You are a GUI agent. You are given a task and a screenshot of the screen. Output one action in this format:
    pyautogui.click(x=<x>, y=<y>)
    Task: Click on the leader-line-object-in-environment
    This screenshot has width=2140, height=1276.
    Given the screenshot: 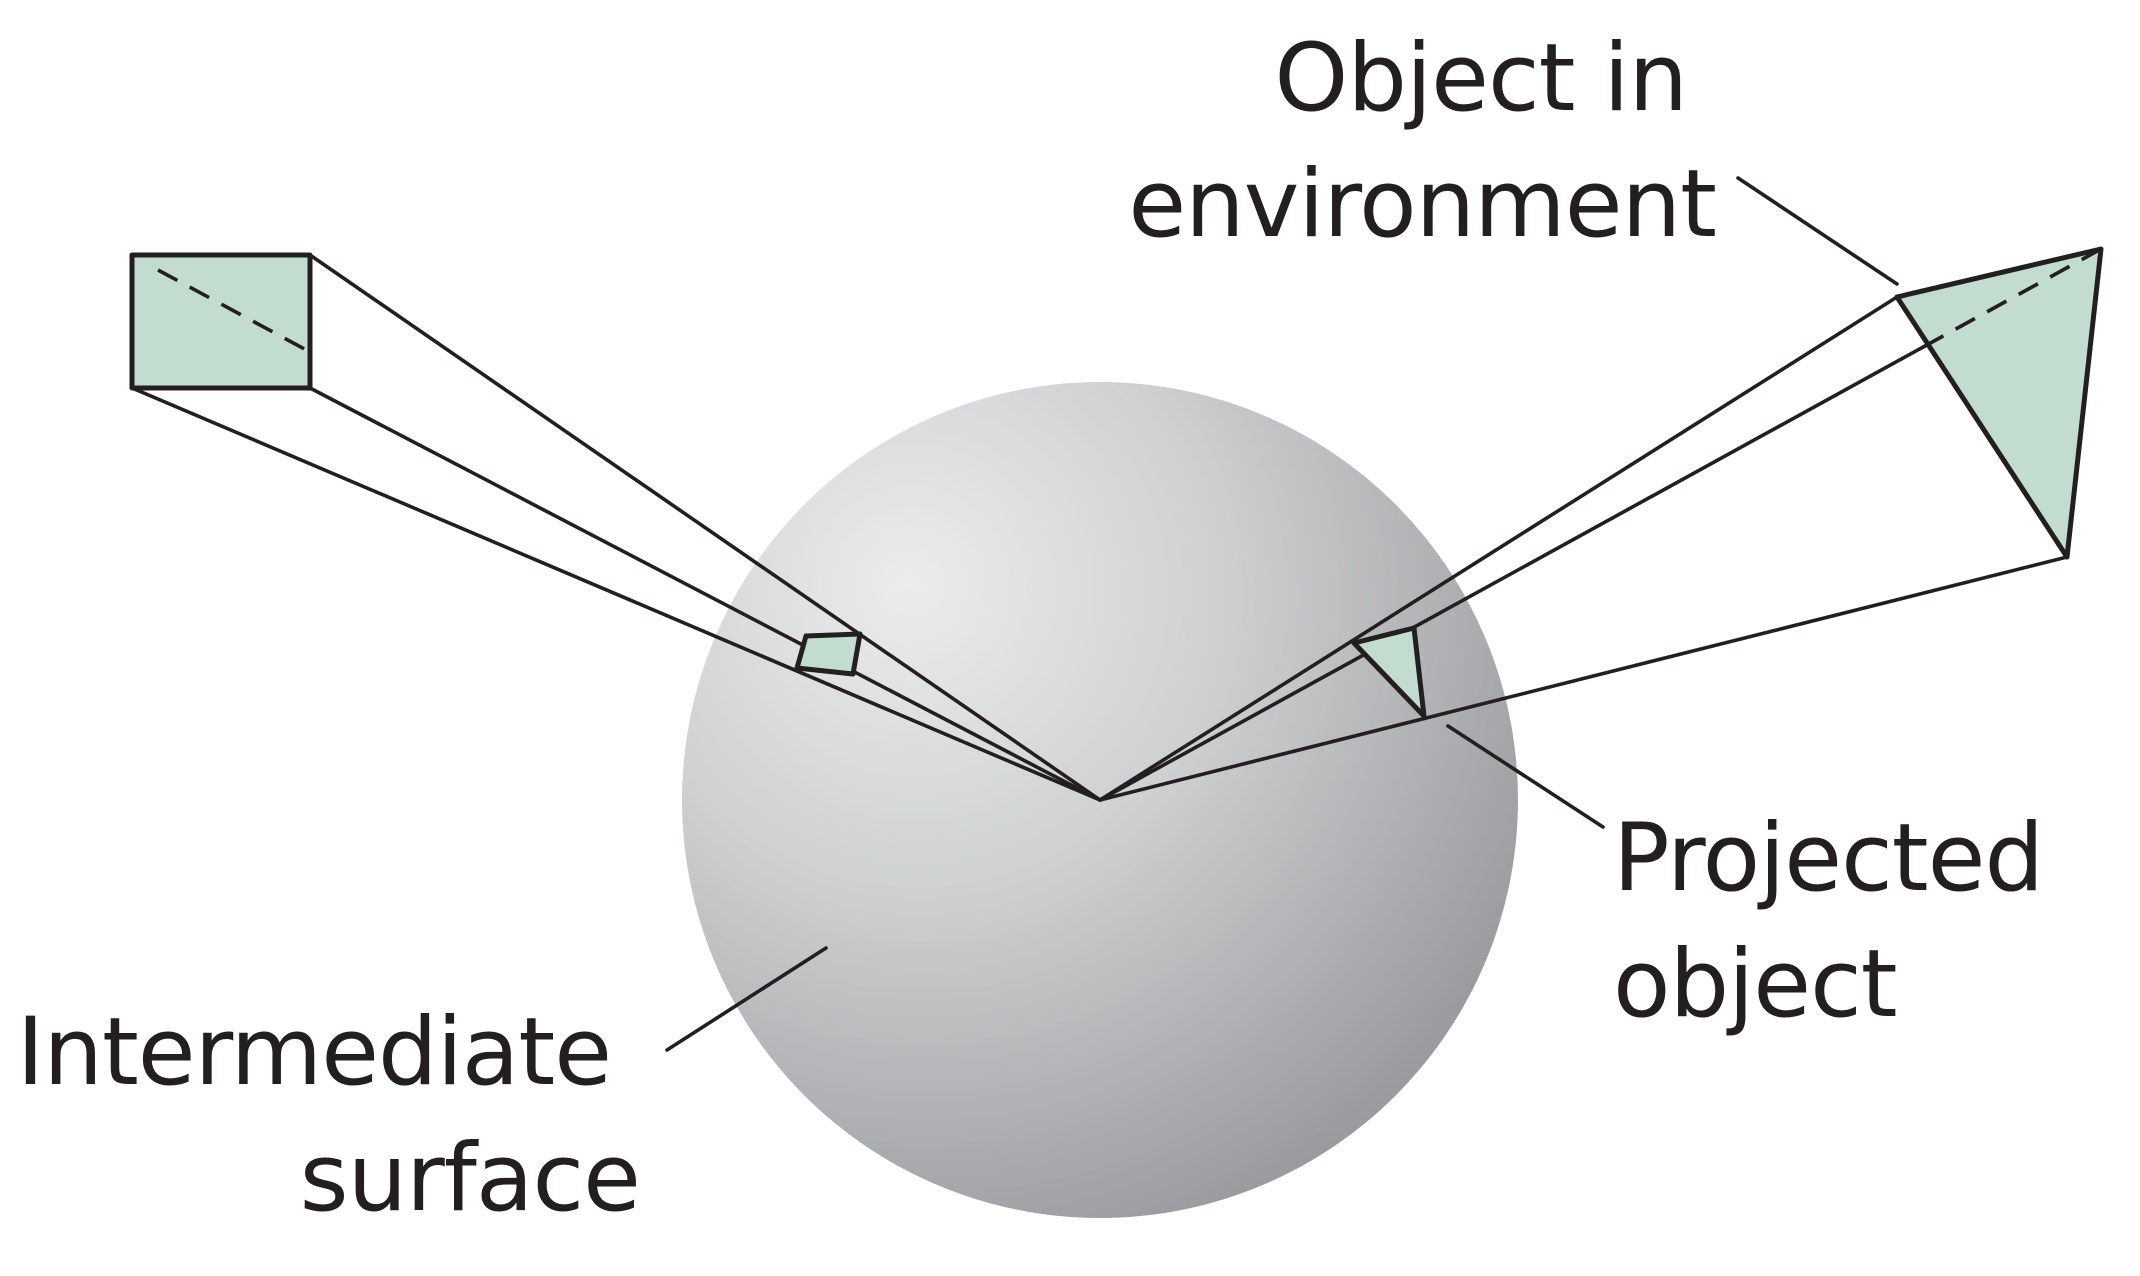 What is the action you would take?
    pyautogui.click(x=1817, y=231)
    